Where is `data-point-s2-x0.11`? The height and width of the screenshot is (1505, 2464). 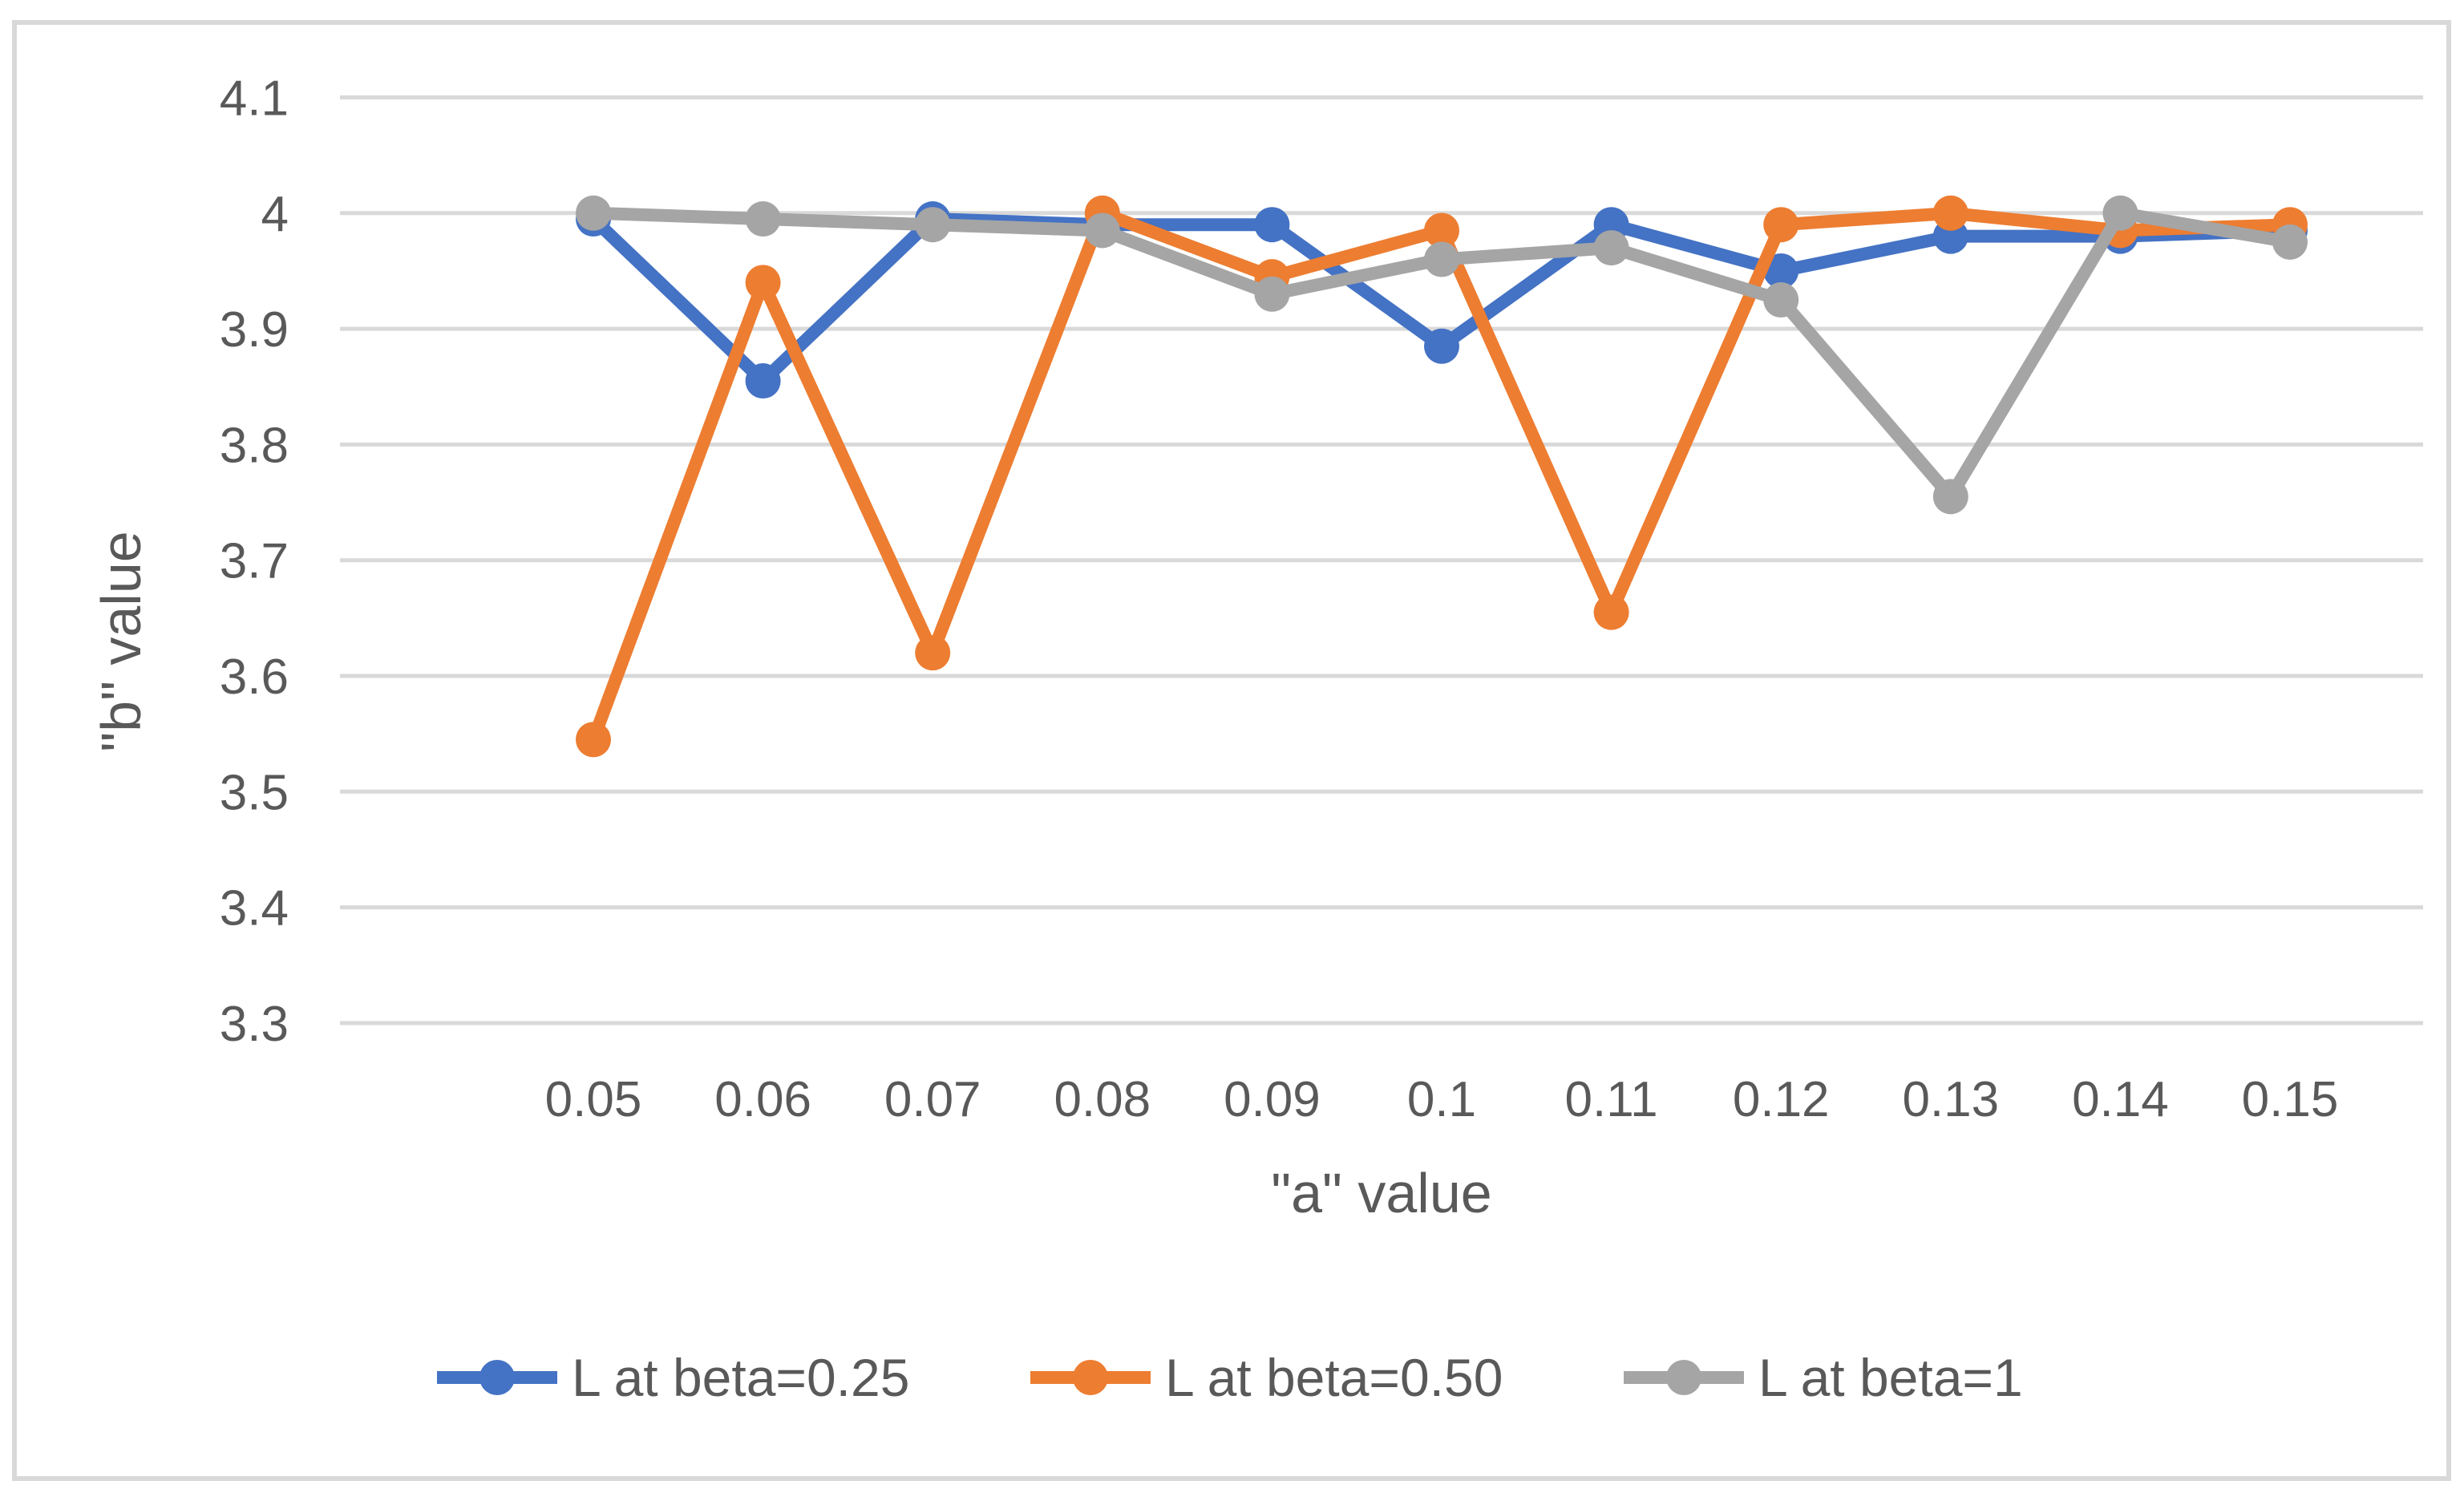 data-point-s2-x0.11 is located at coordinates (1611, 248).